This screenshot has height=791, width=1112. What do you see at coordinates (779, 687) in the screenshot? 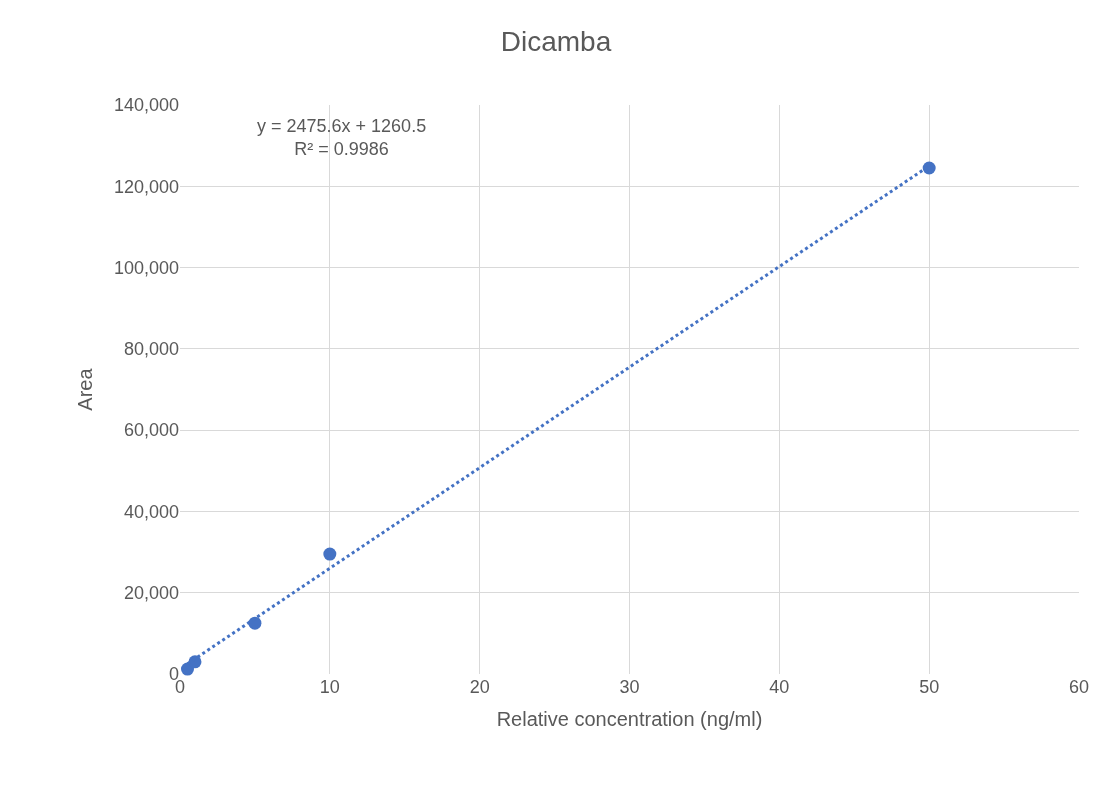
I see `x-tick-label: 40` at bounding box center [779, 687].